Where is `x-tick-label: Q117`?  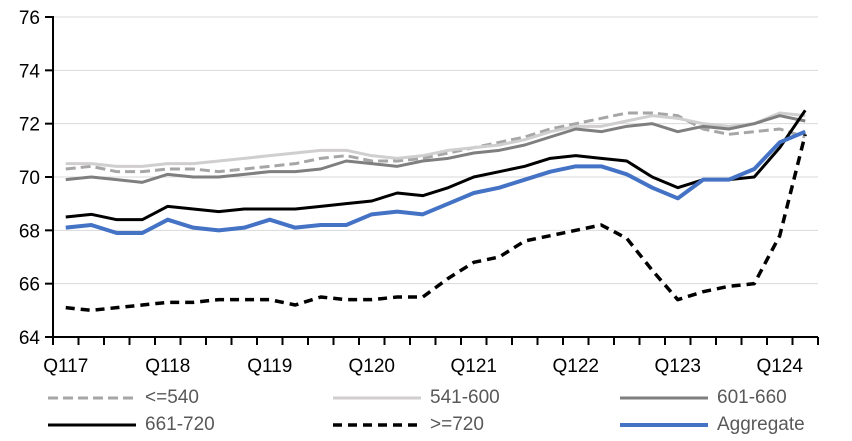 x-tick-label: Q117 is located at coordinates (65, 366).